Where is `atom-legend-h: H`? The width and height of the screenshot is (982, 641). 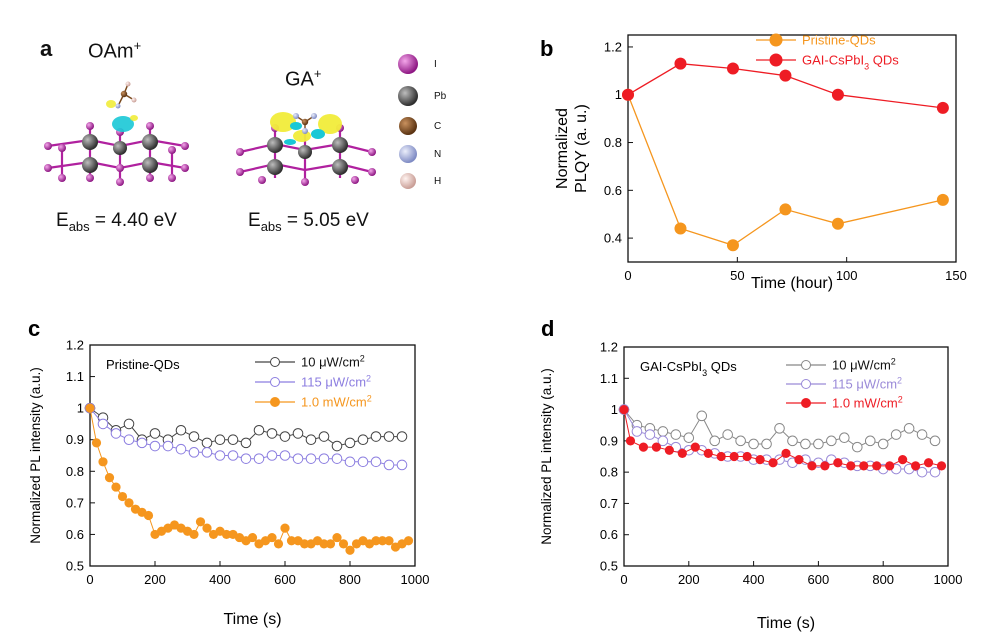
atom-legend-h: H is located at coordinates (438, 181).